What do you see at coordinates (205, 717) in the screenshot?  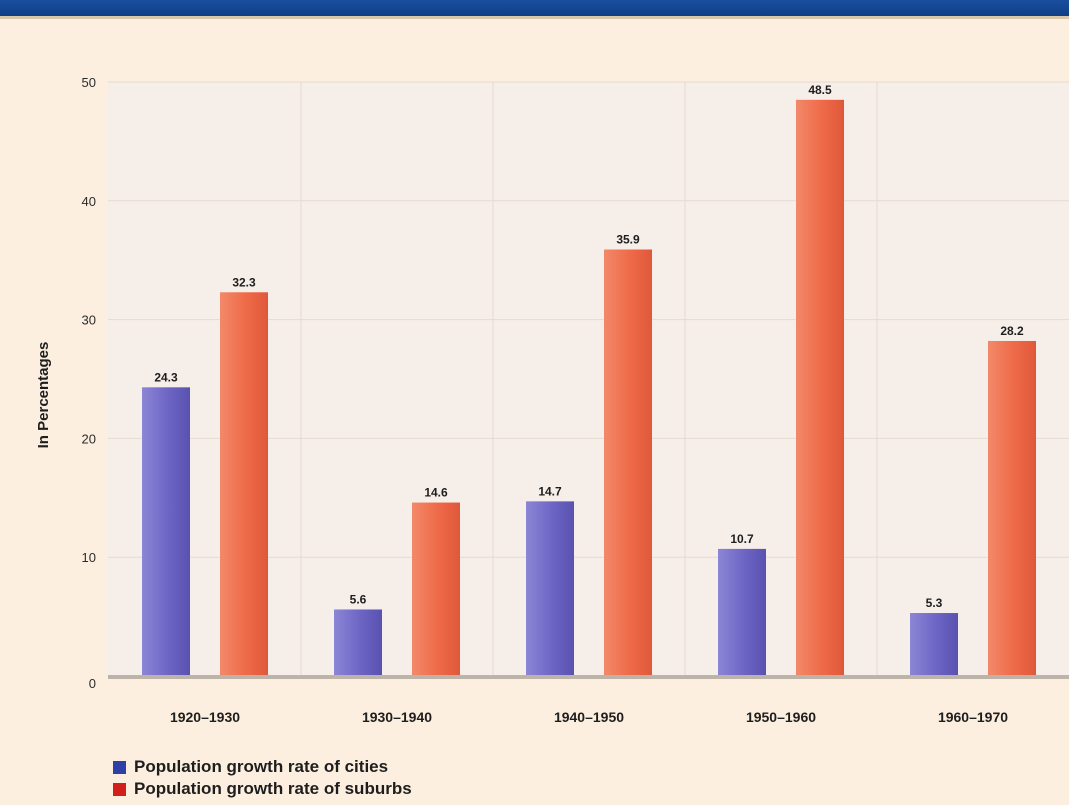 I see `x-tick-label: 1920–1930` at bounding box center [205, 717].